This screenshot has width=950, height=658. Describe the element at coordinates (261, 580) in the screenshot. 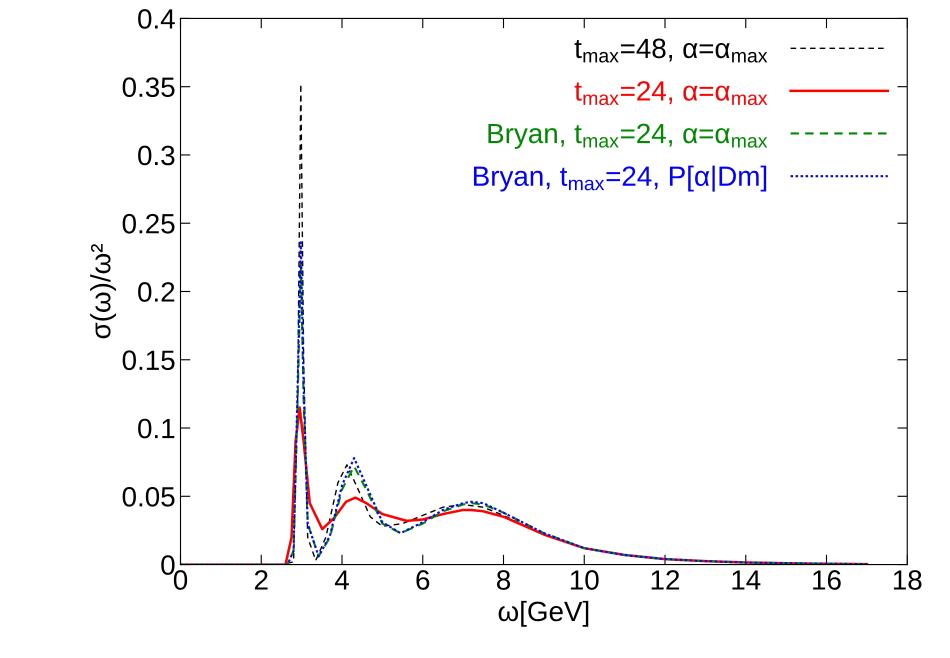

I see `x-tick-label: 2` at that location.